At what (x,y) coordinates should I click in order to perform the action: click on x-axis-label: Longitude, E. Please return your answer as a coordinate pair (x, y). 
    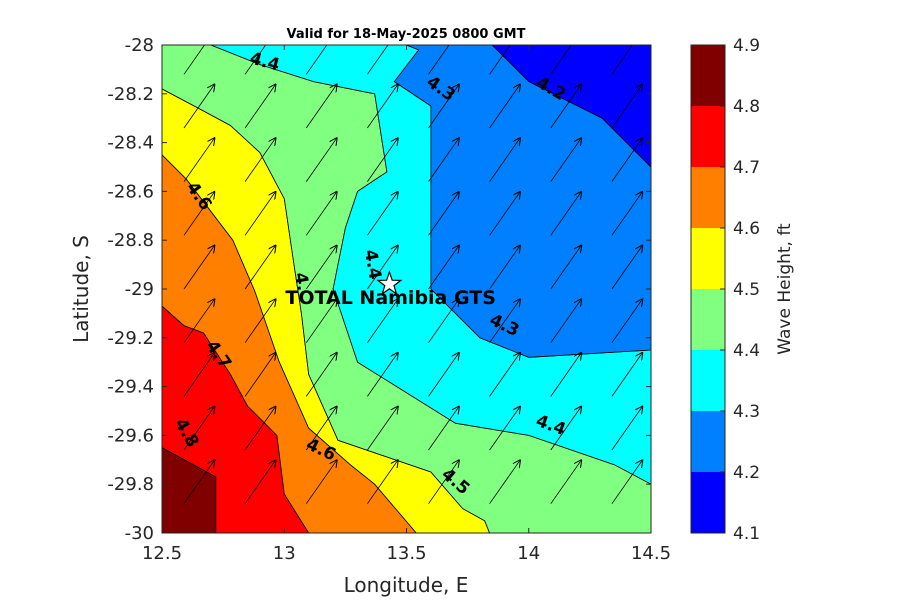
    Looking at the image, I should click on (406, 585).